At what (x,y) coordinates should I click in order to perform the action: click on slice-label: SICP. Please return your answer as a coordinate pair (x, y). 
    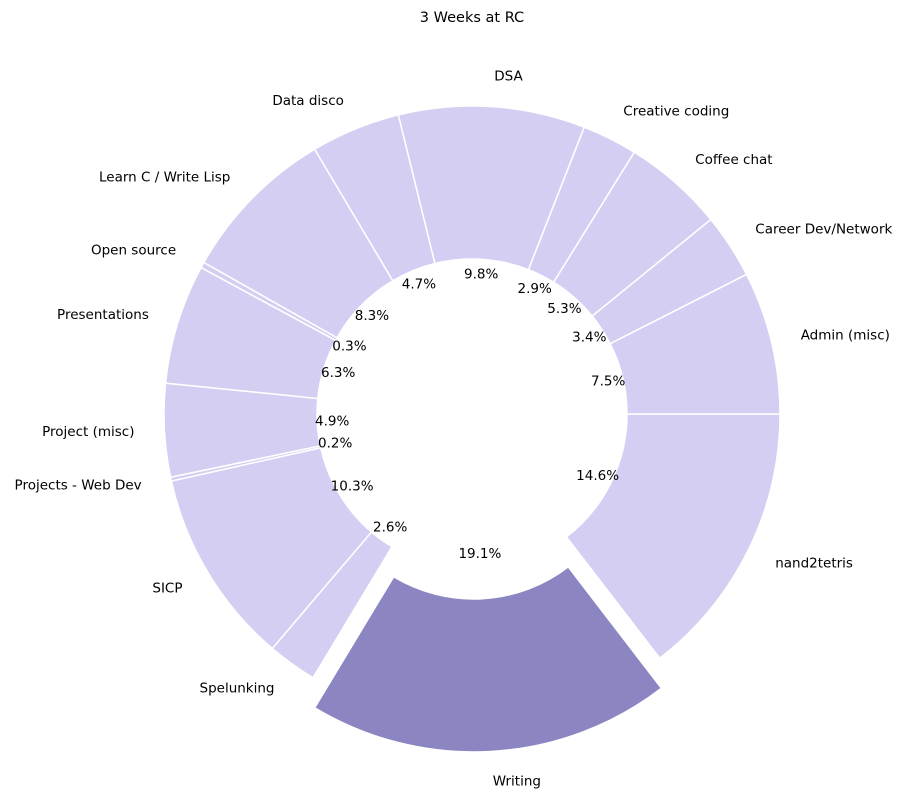
    Looking at the image, I should click on (167, 588).